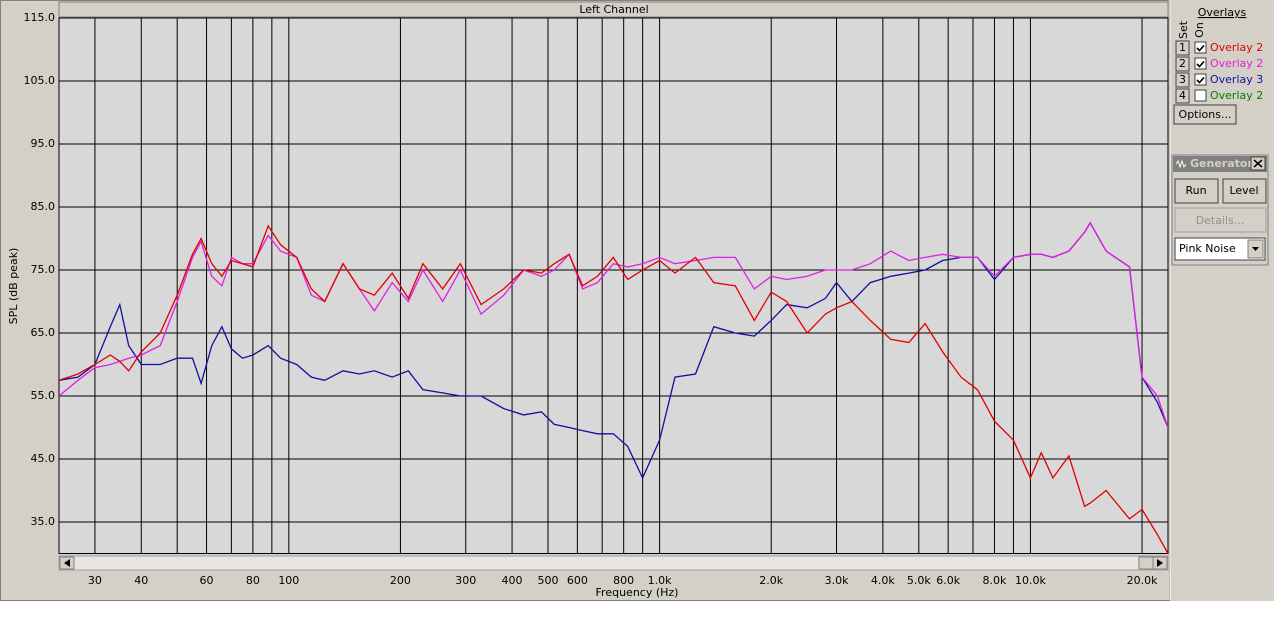 This screenshot has width=1274, height=637. Describe the element at coordinates (207, 580) in the screenshot. I see `x-tick-label: 60` at that location.